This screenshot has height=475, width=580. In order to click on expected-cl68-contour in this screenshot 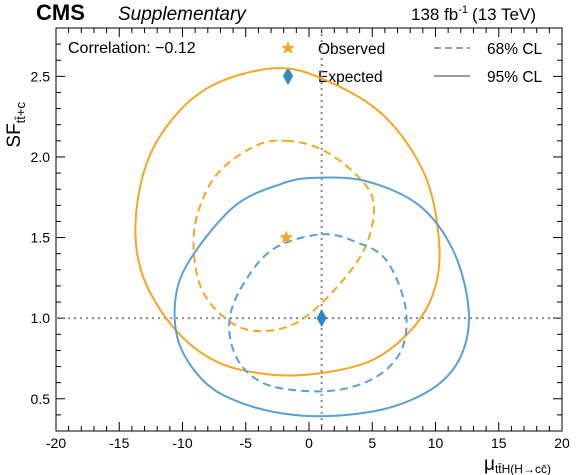, I will do `click(318, 313)`.